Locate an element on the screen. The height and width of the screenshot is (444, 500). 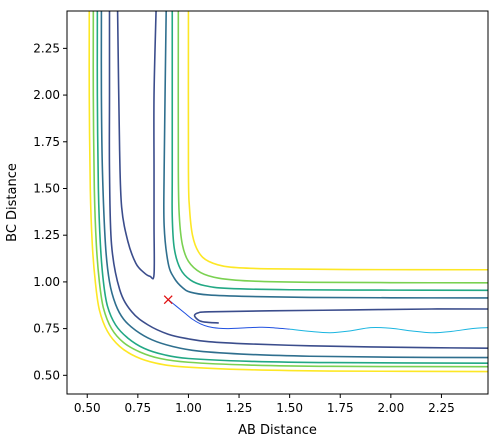
x-tick-label: 1.00 is located at coordinates (188, 408).